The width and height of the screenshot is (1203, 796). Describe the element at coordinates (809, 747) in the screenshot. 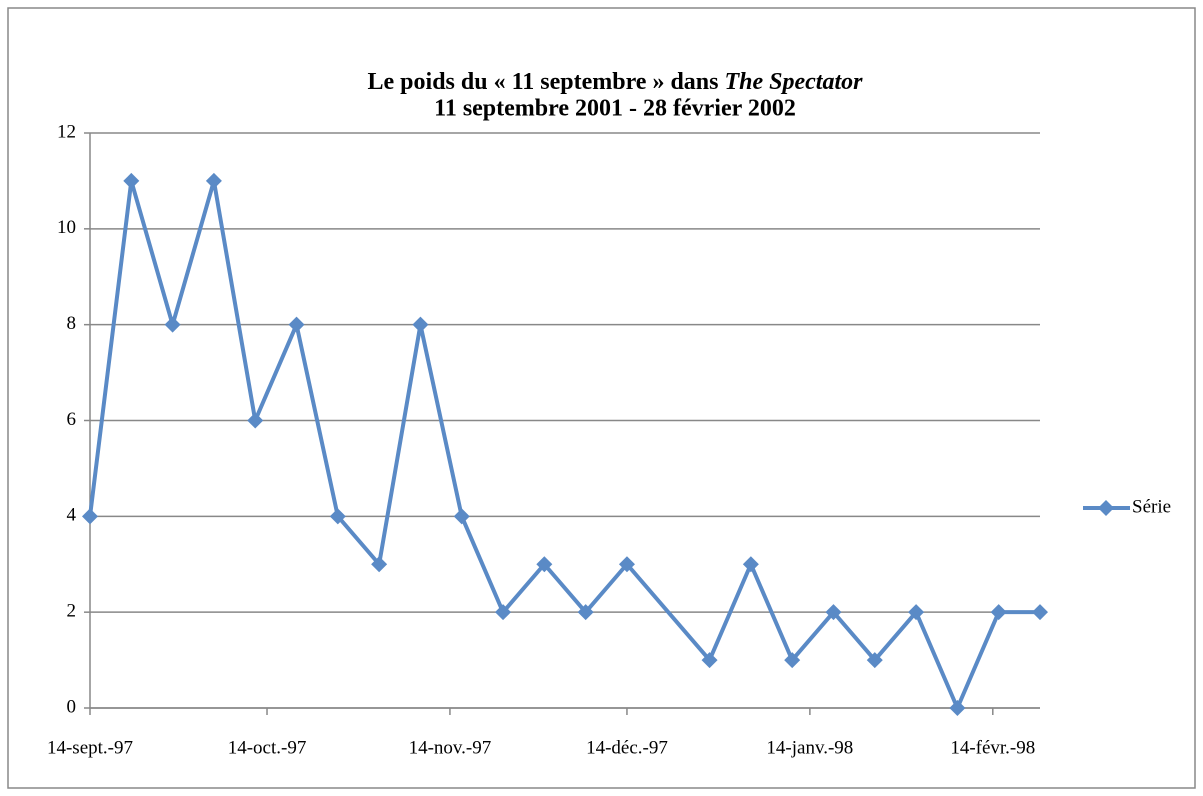

I see `x-tick-label: 14-janv.-98` at that location.